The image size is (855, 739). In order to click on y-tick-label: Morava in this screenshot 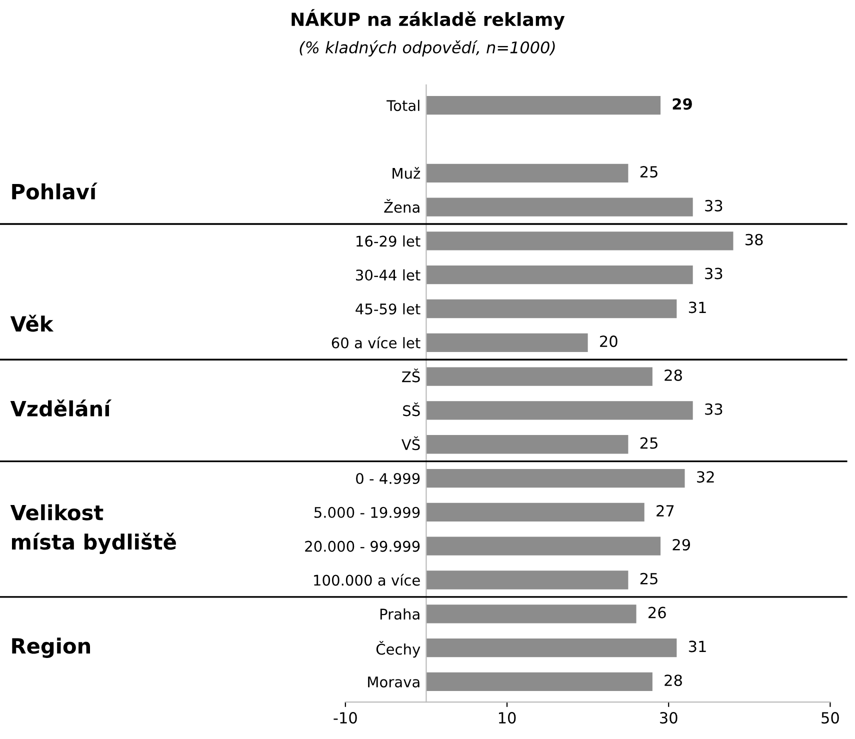, I will do `click(394, 682)`.